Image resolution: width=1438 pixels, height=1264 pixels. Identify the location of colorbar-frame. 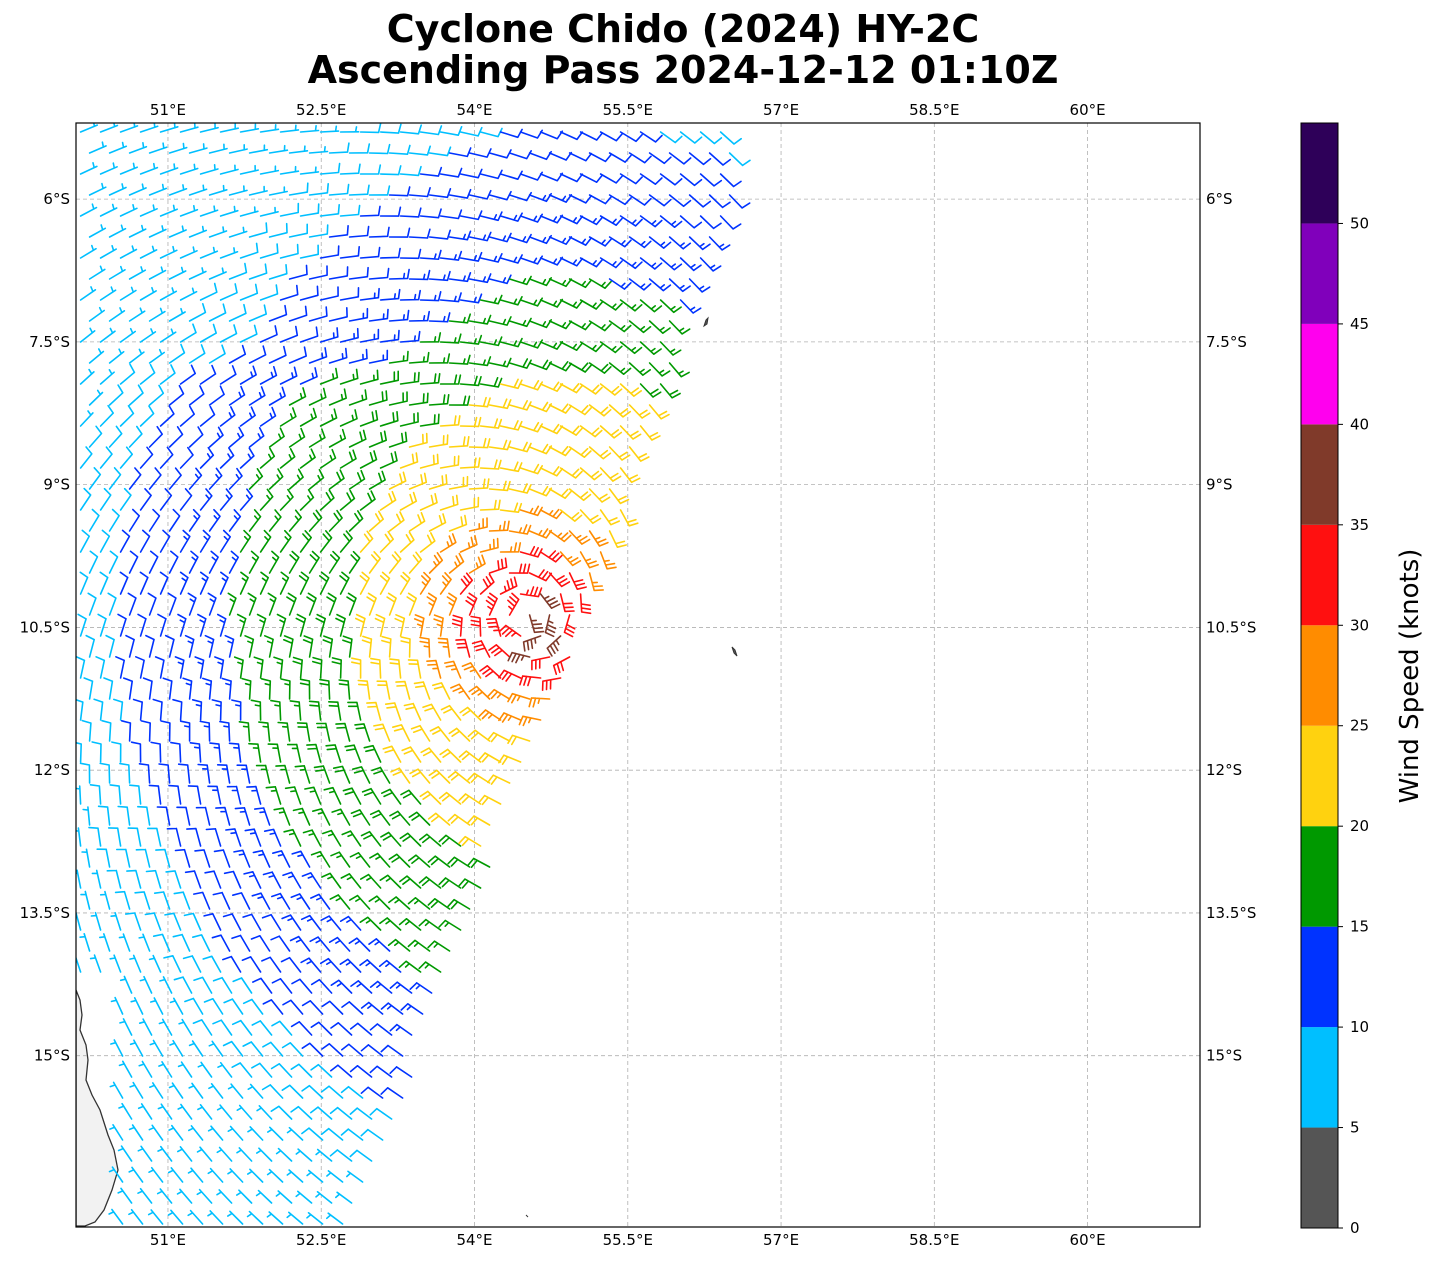
(1319, 675).